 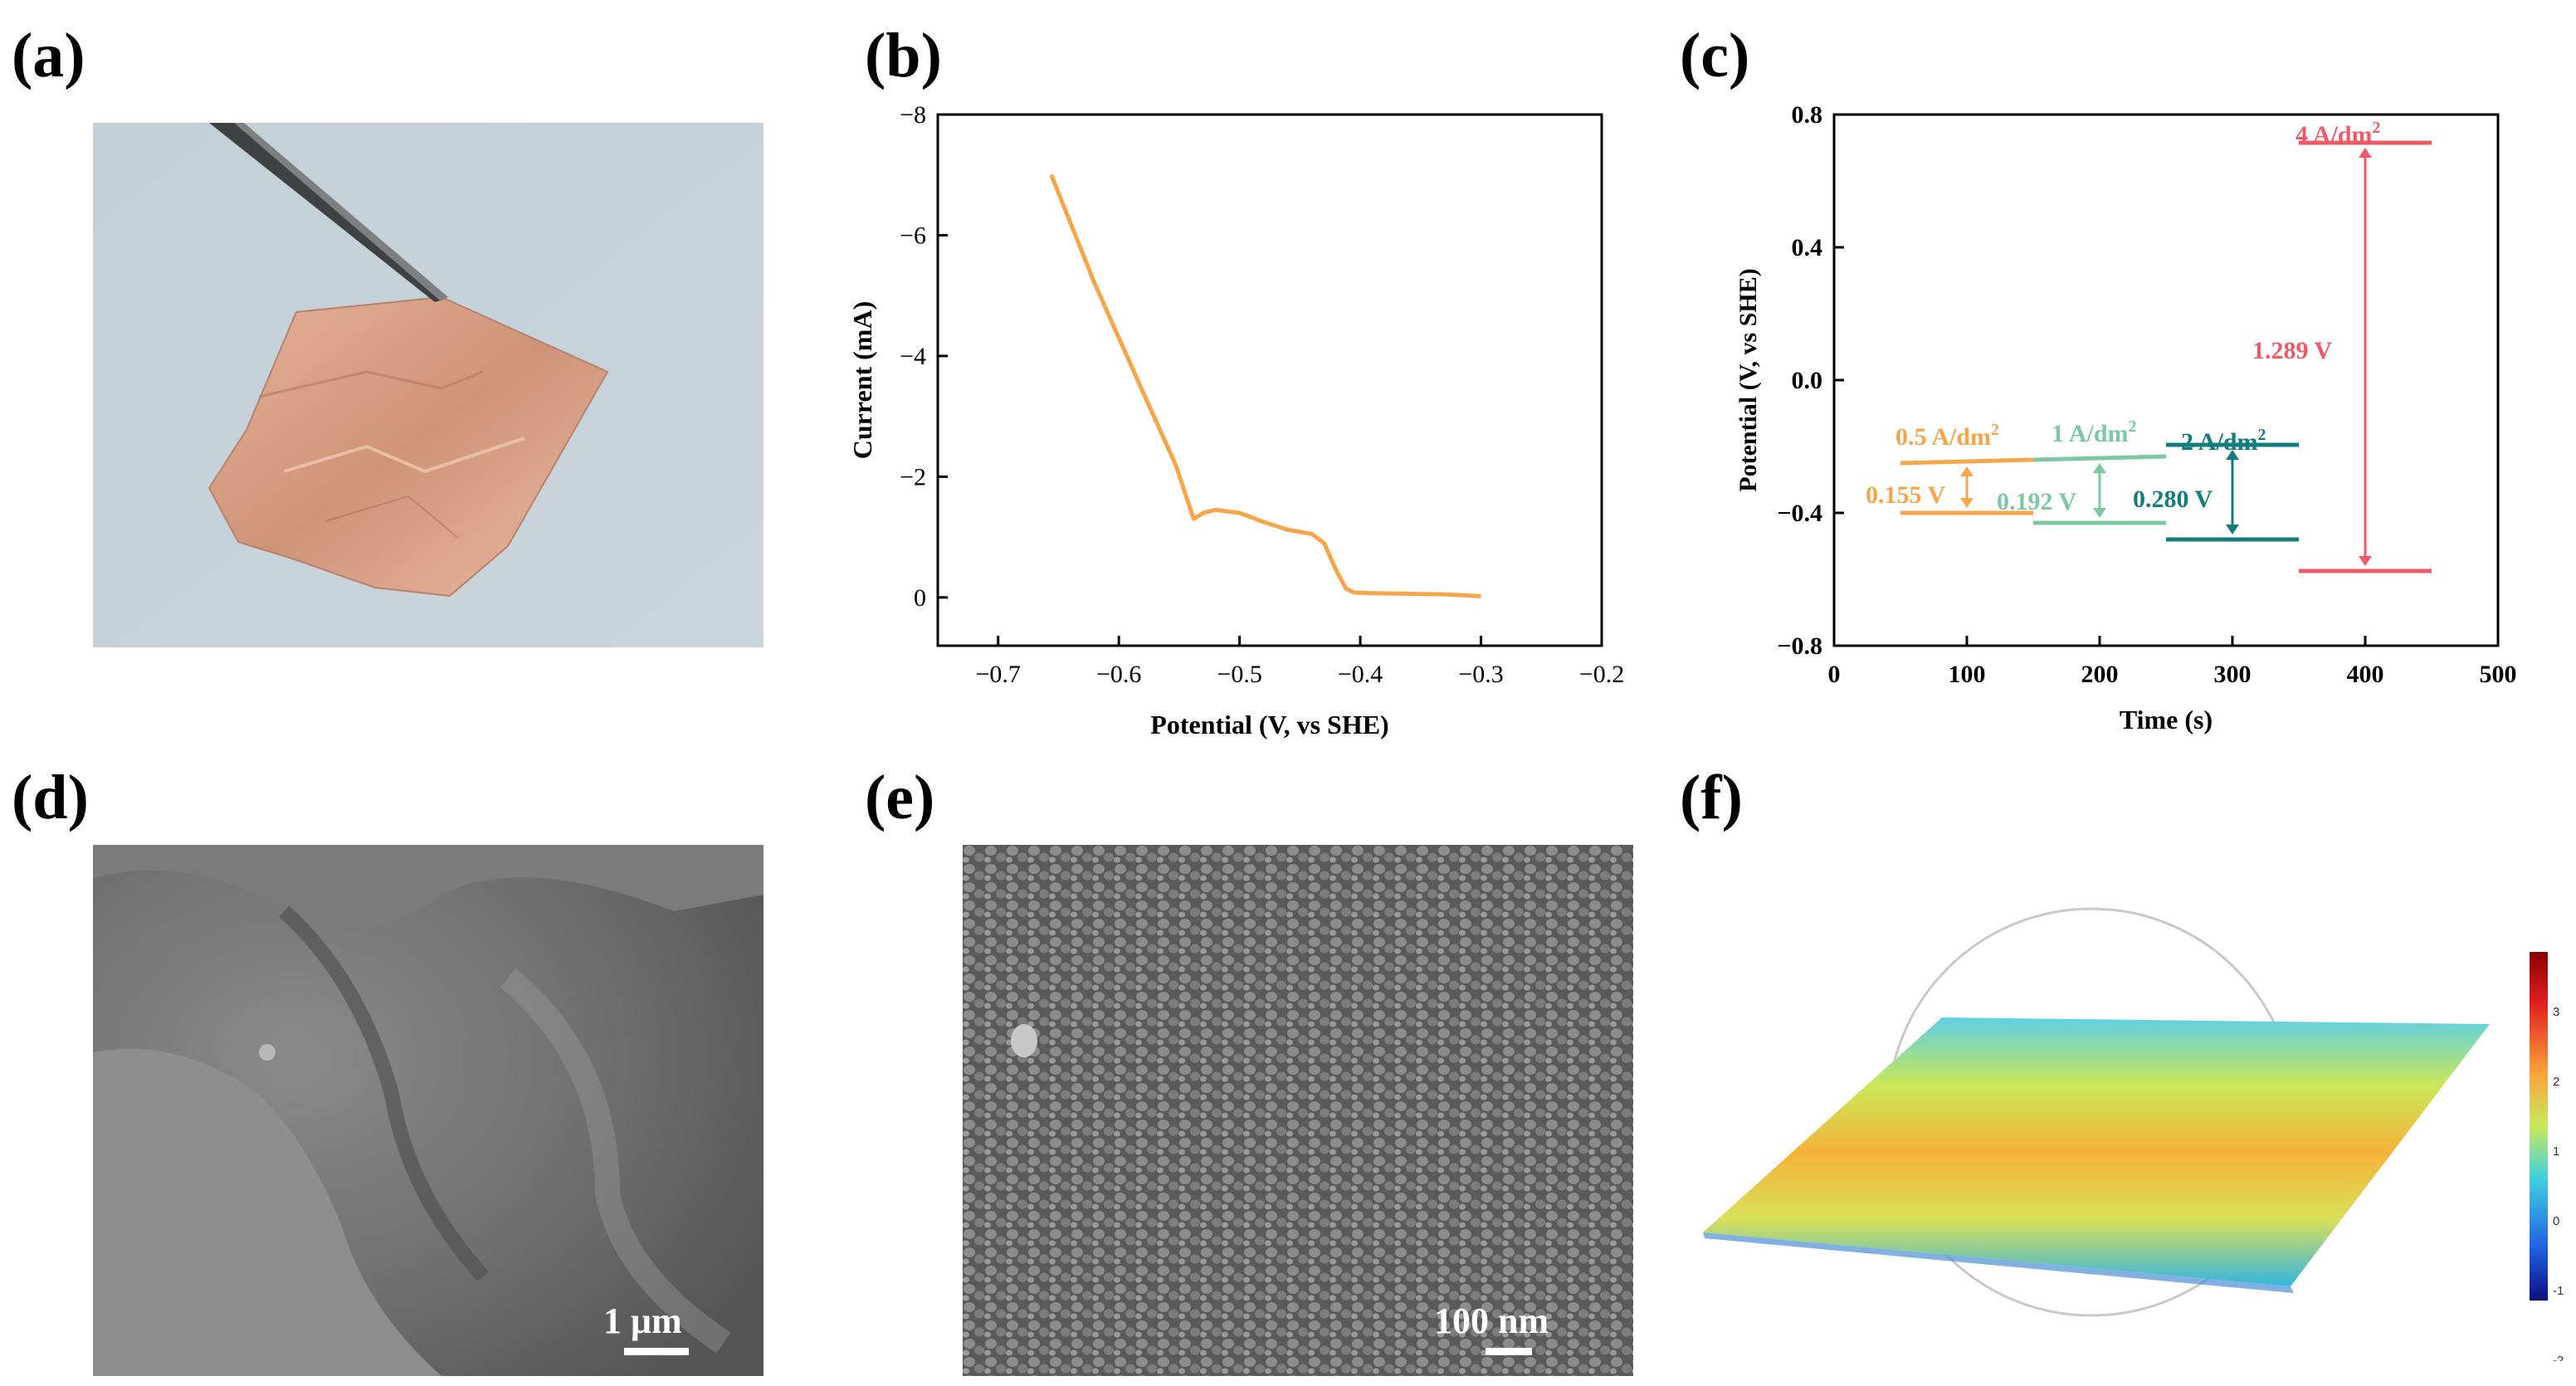 What do you see at coordinates (1906, 495) in the screenshot?
I see `potential-difference-label: 0.155 V` at bounding box center [1906, 495].